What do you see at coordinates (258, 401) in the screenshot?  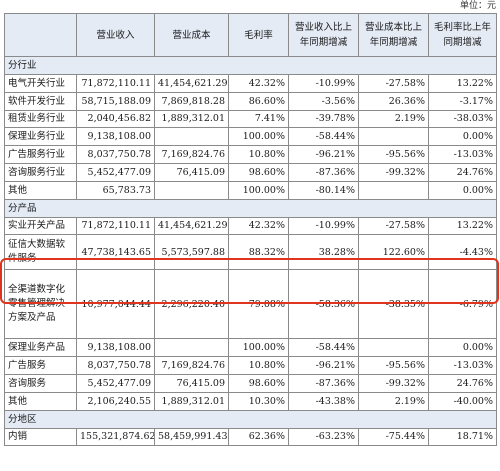 I see `cell-gross-margin: 10.30%` at bounding box center [258, 401].